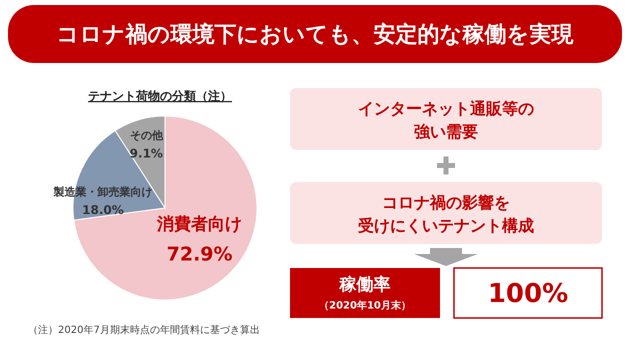  Describe the element at coordinates (365, 306) in the screenshot. I see `text: （2020年10月末）` at that location.